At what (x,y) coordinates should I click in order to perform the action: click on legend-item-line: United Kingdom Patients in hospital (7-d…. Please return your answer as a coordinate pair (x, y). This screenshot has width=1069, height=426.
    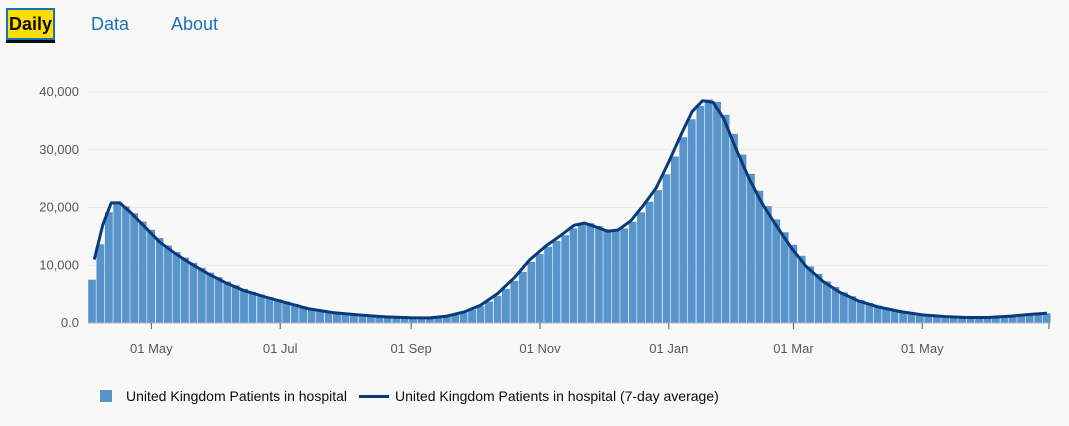
    Looking at the image, I should click on (539, 396).